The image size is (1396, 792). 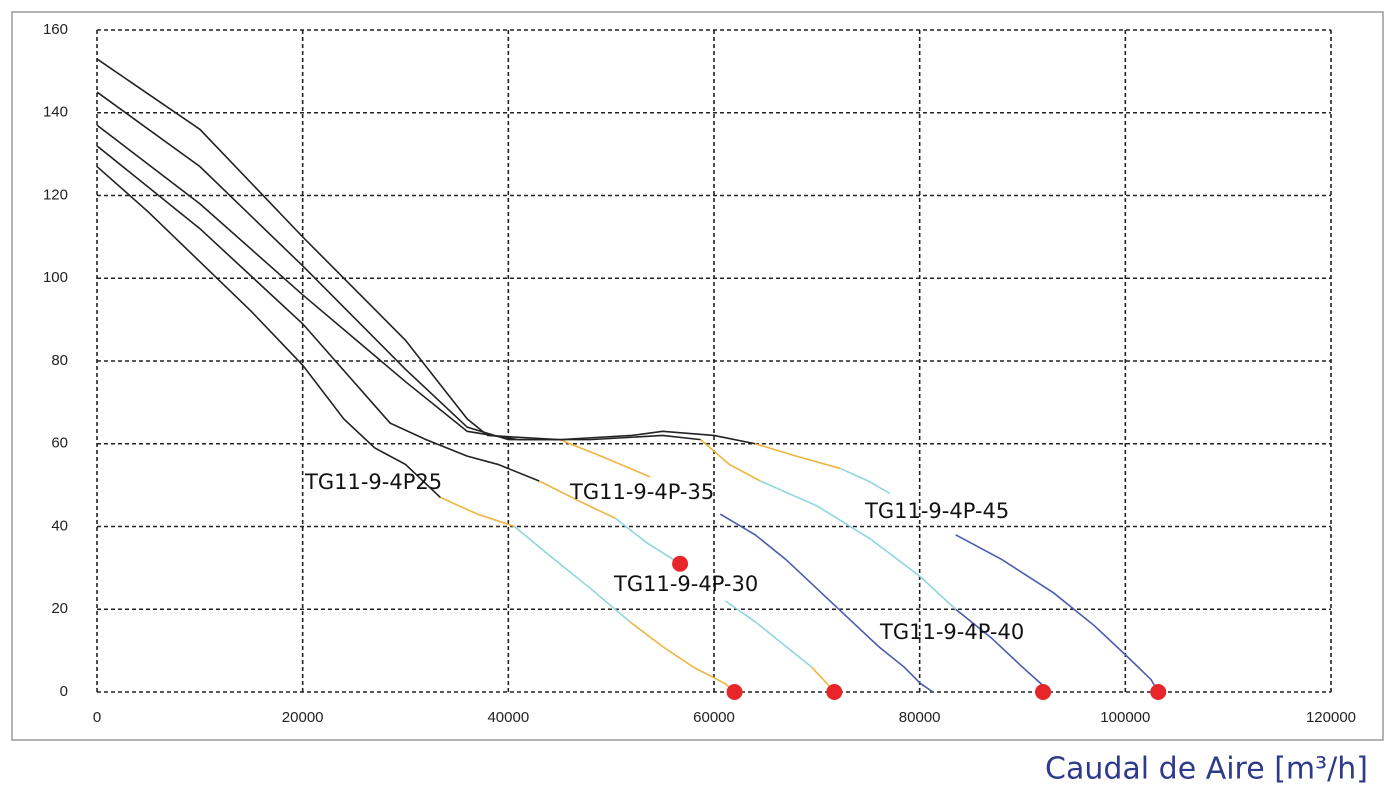 I want to click on y-tick-label: 20, so click(x=59, y=608).